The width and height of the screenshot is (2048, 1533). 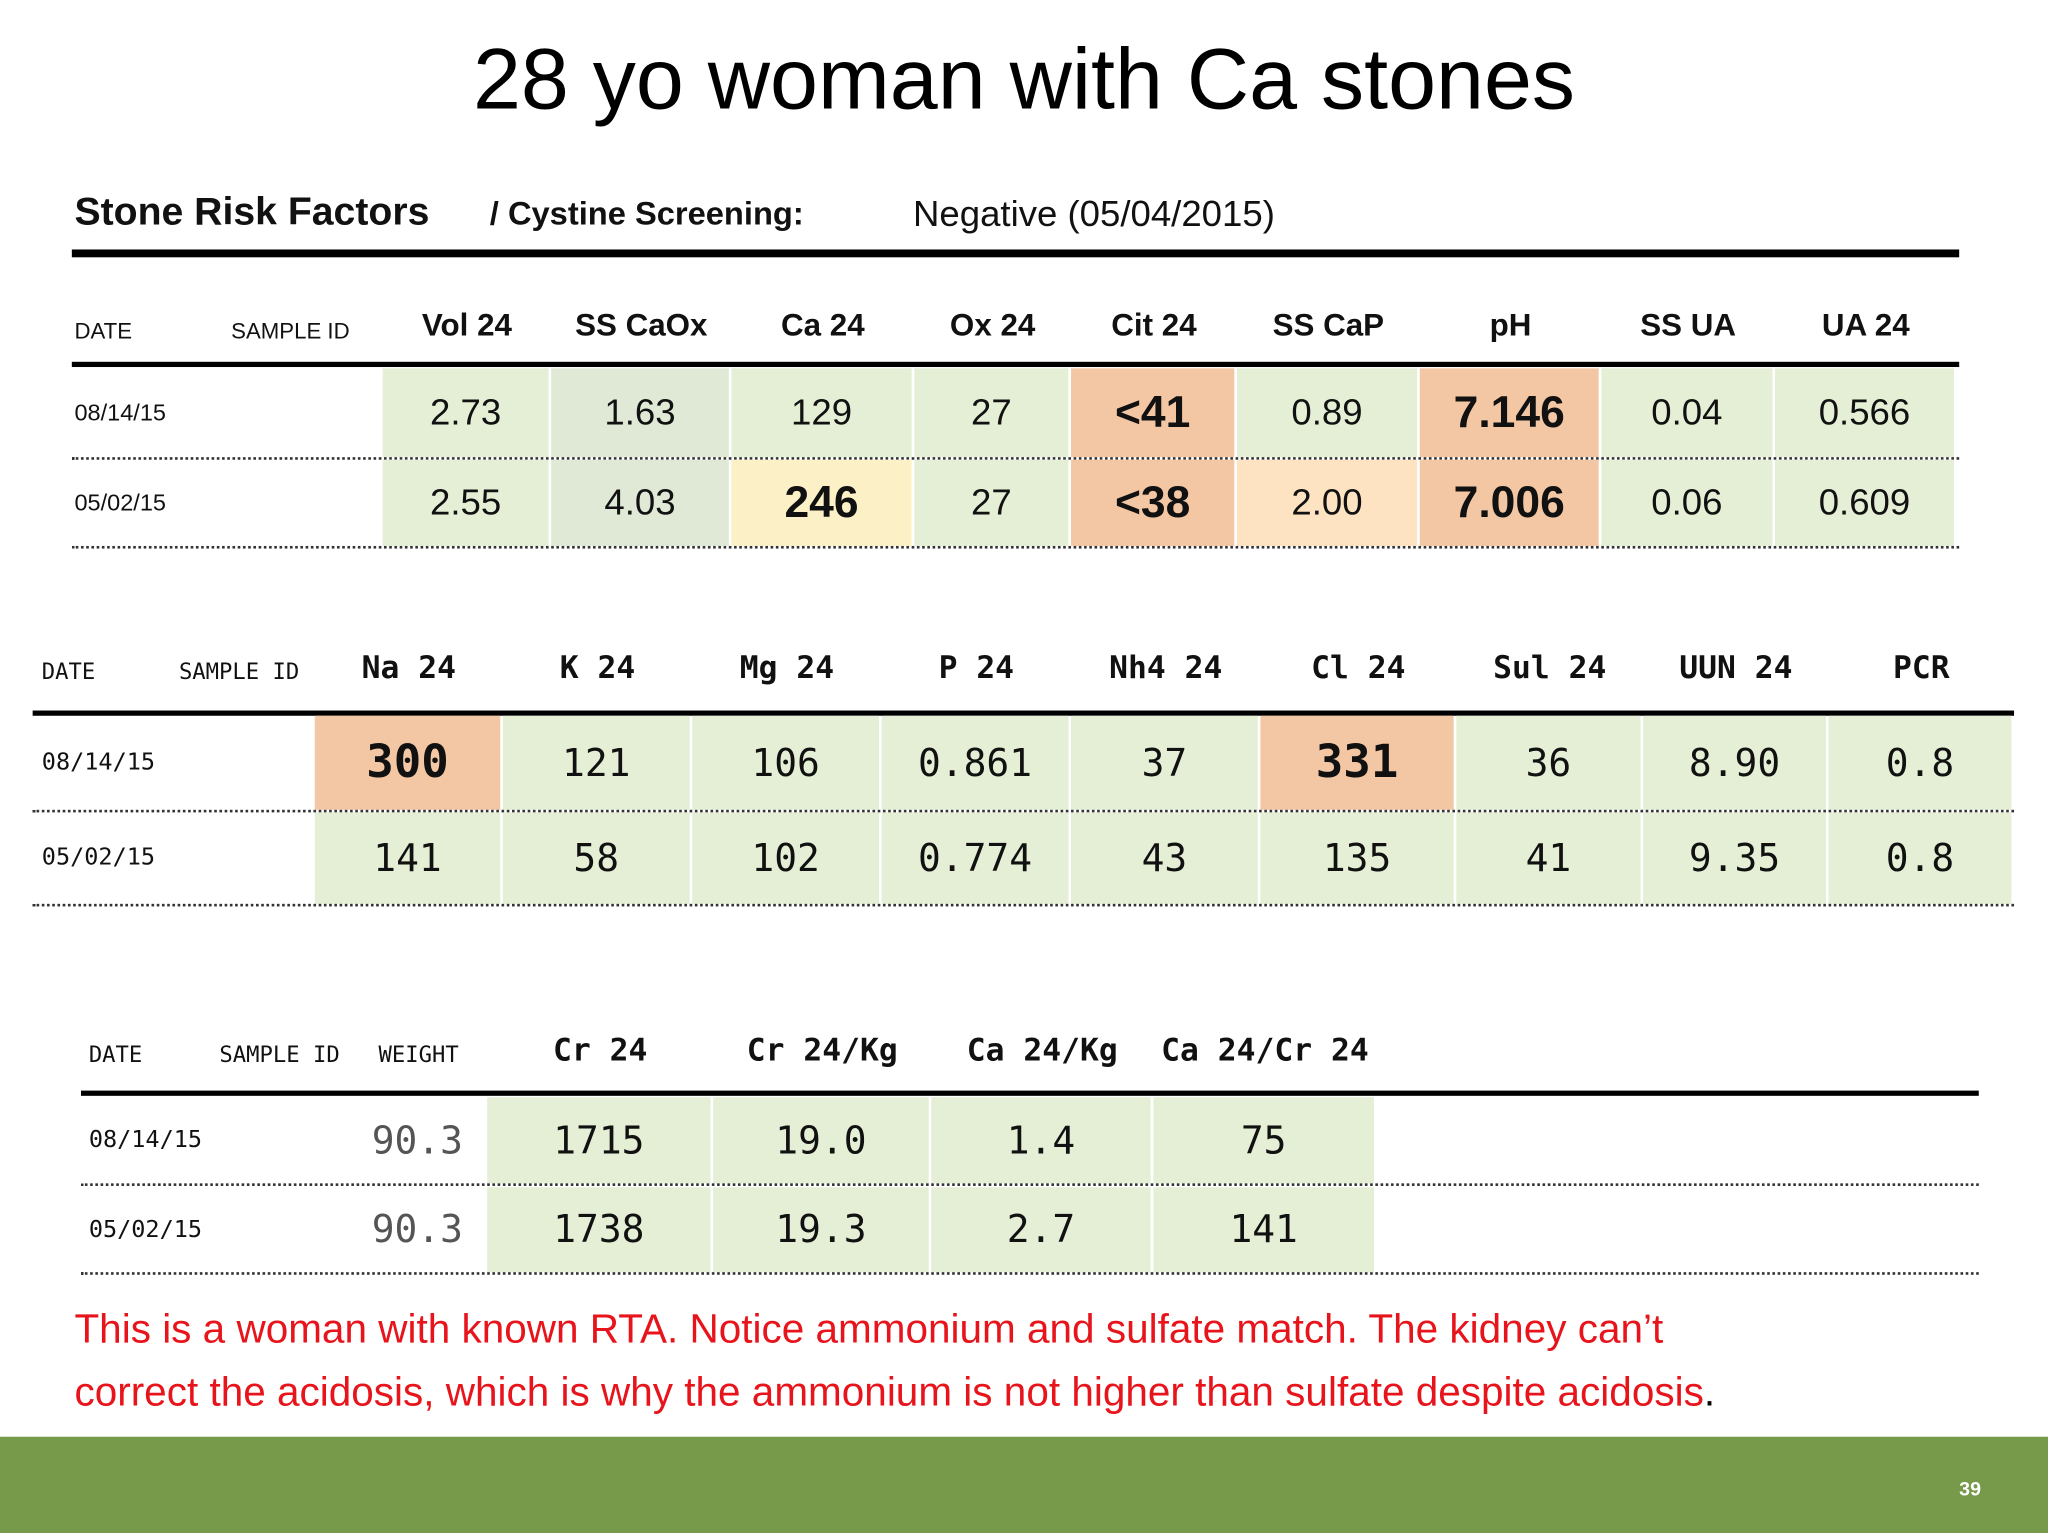 I want to click on column-header: Cr 24/Kg, so click(x=822, y=1050).